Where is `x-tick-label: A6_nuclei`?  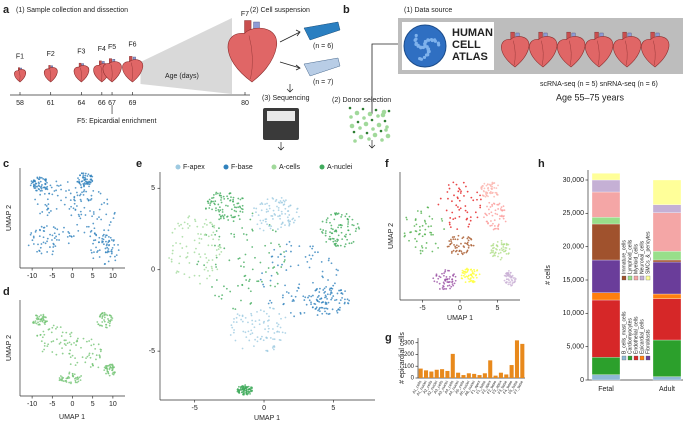
x-tick-label: A6_nuclei is located at coordinates (470, 388).